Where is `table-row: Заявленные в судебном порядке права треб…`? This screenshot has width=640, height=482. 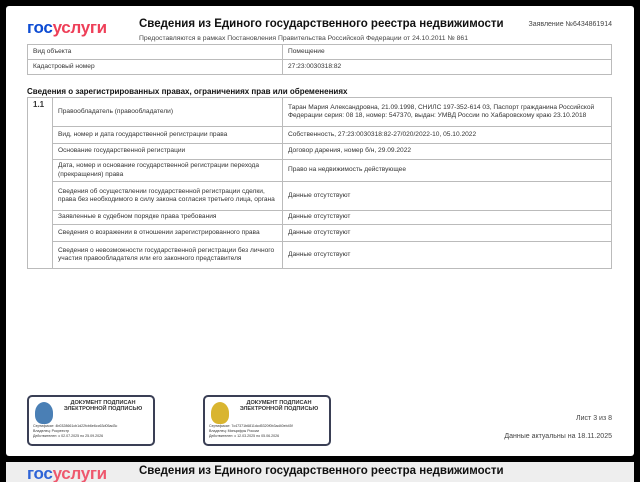
table-row: Заявленные в судебном порядке права треб… is located at coordinates (320, 217).